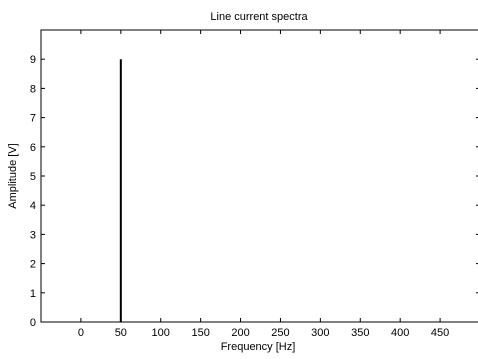 The height and width of the screenshot is (359, 478). I want to click on x-tick-label: 150, so click(200, 333).